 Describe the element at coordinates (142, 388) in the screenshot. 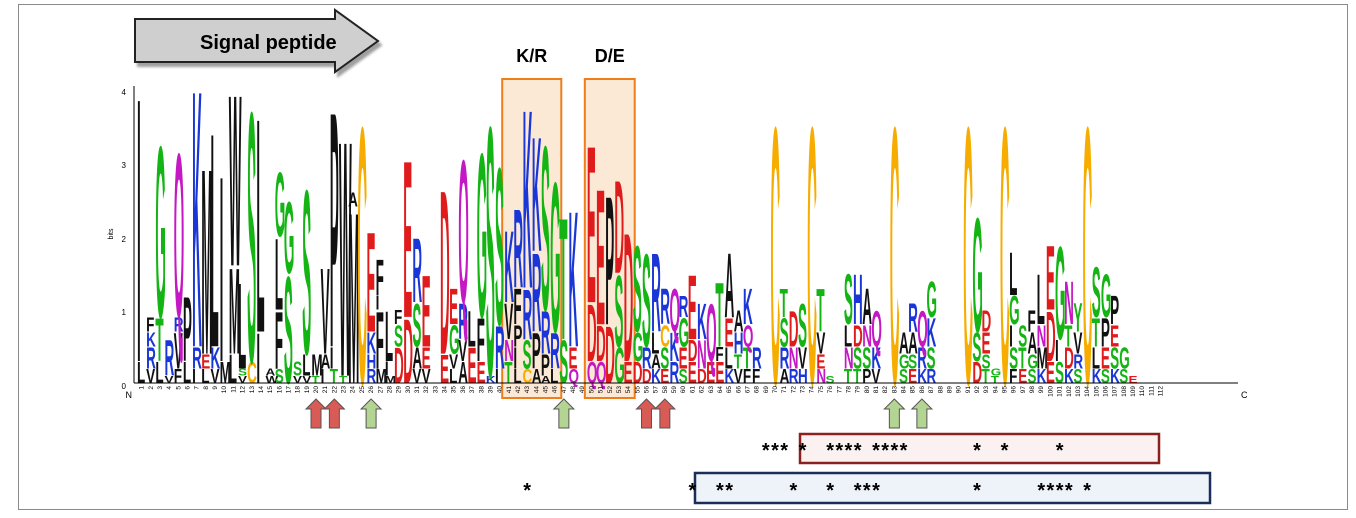

I see `x-tick-label: 1` at that location.